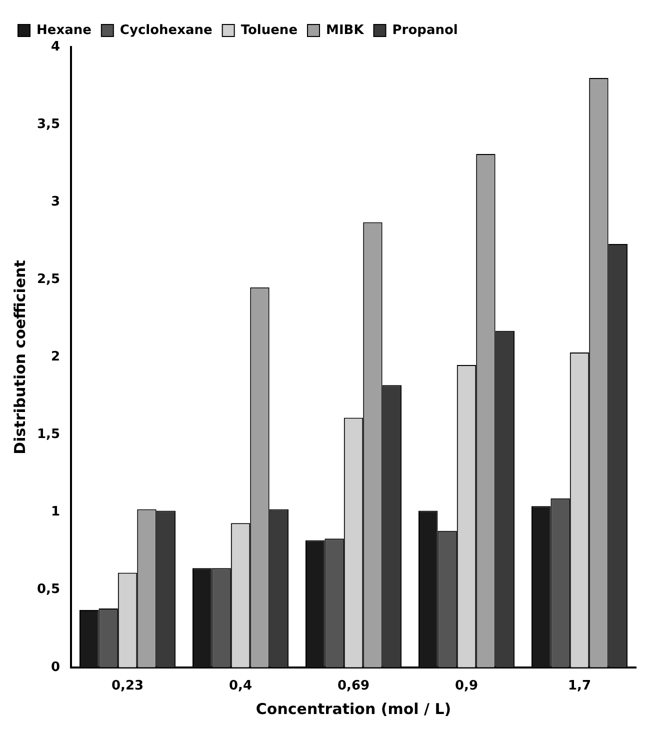 The width and height of the screenshot is (657, 736). Describe the element at coordinates (48, 280) in the screenshot. I see `y-tick-label: 2,5` at that location.